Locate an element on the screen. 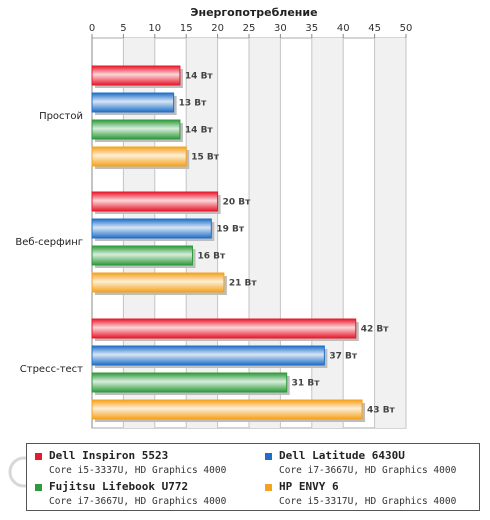 The image size is (490, 520). category-label: Веб-серфинг is located at coordinates (49, 242).